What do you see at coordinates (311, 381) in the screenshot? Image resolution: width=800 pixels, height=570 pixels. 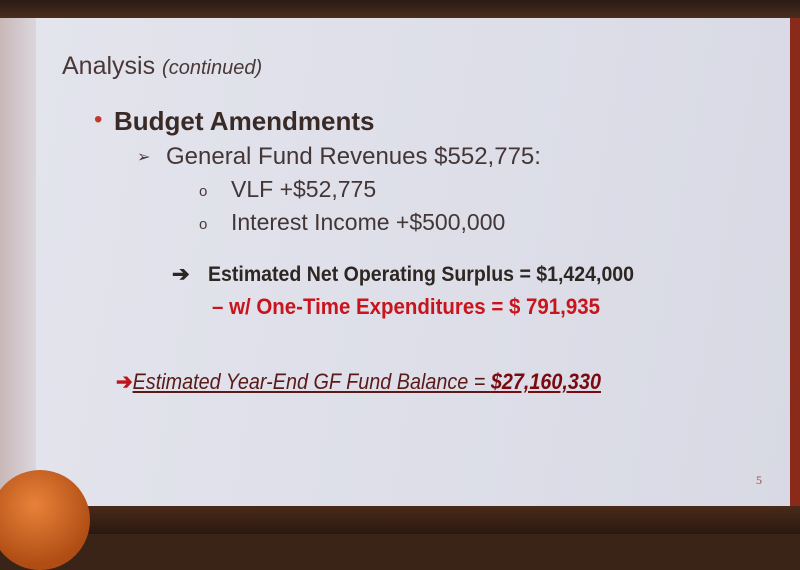 I see `fund-balance-label: Estimated Year-End GF Fund Balance =` at bounding box center [311, 381].